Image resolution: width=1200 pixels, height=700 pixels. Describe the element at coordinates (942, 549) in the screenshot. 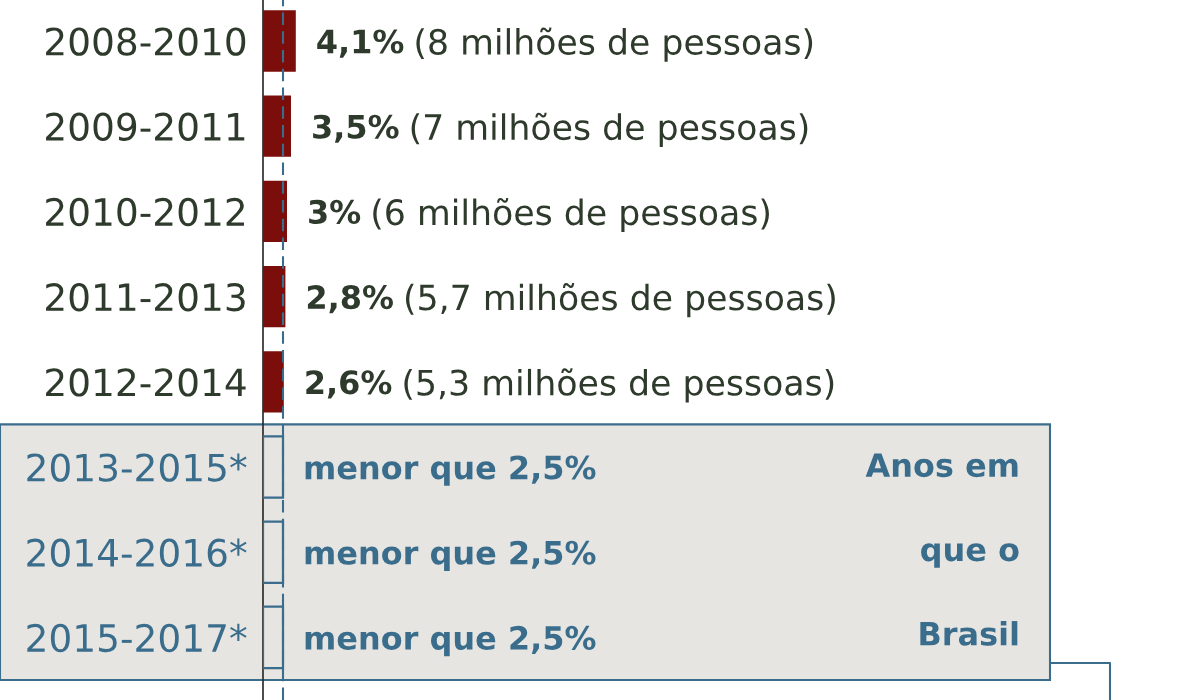

I see `text: Anos em que o Brasil` at that location.